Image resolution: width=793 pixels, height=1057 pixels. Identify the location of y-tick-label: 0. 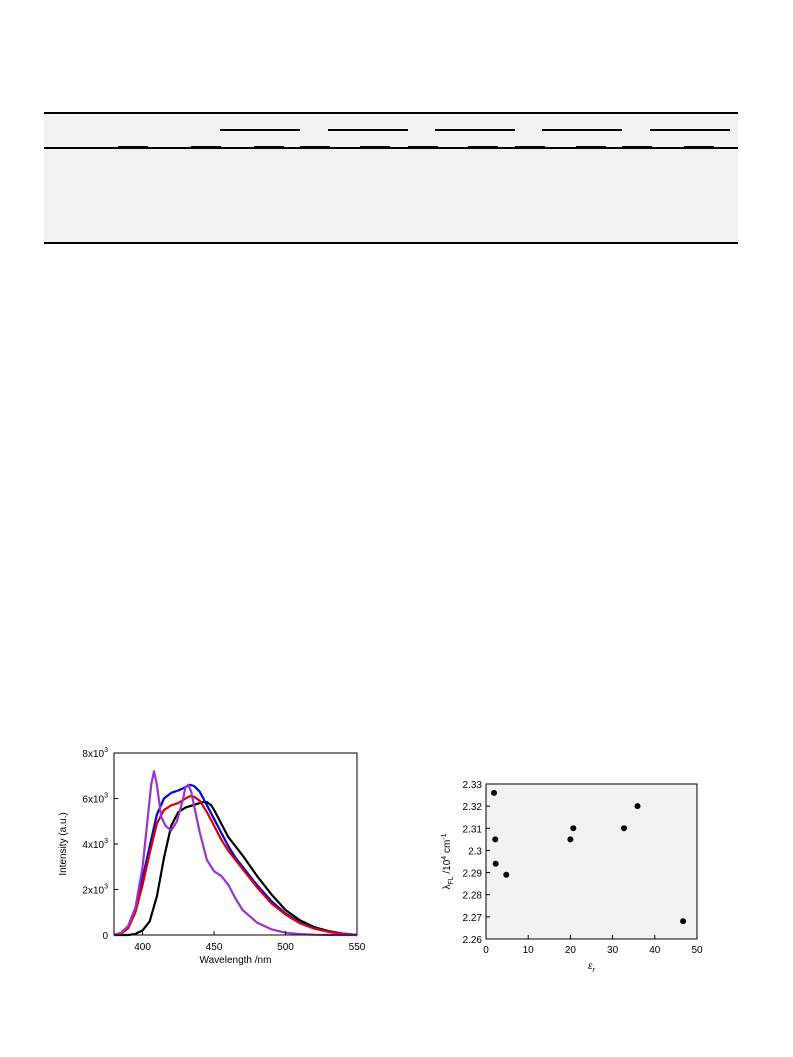
(105, 936).